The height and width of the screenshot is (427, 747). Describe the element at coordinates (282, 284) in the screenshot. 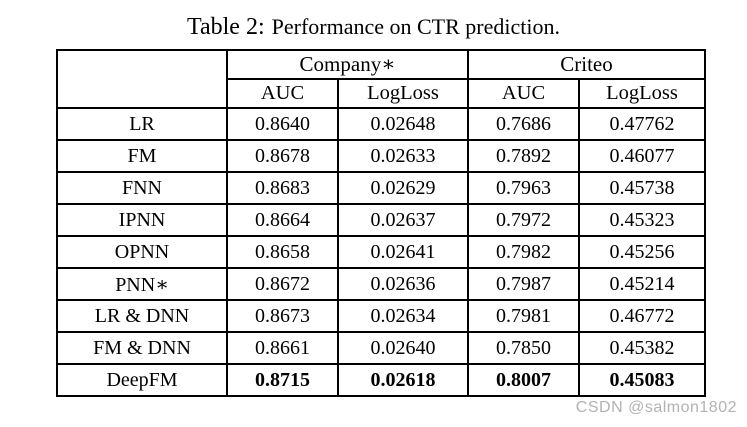

I see `value-cell: 0.8672` at that location.